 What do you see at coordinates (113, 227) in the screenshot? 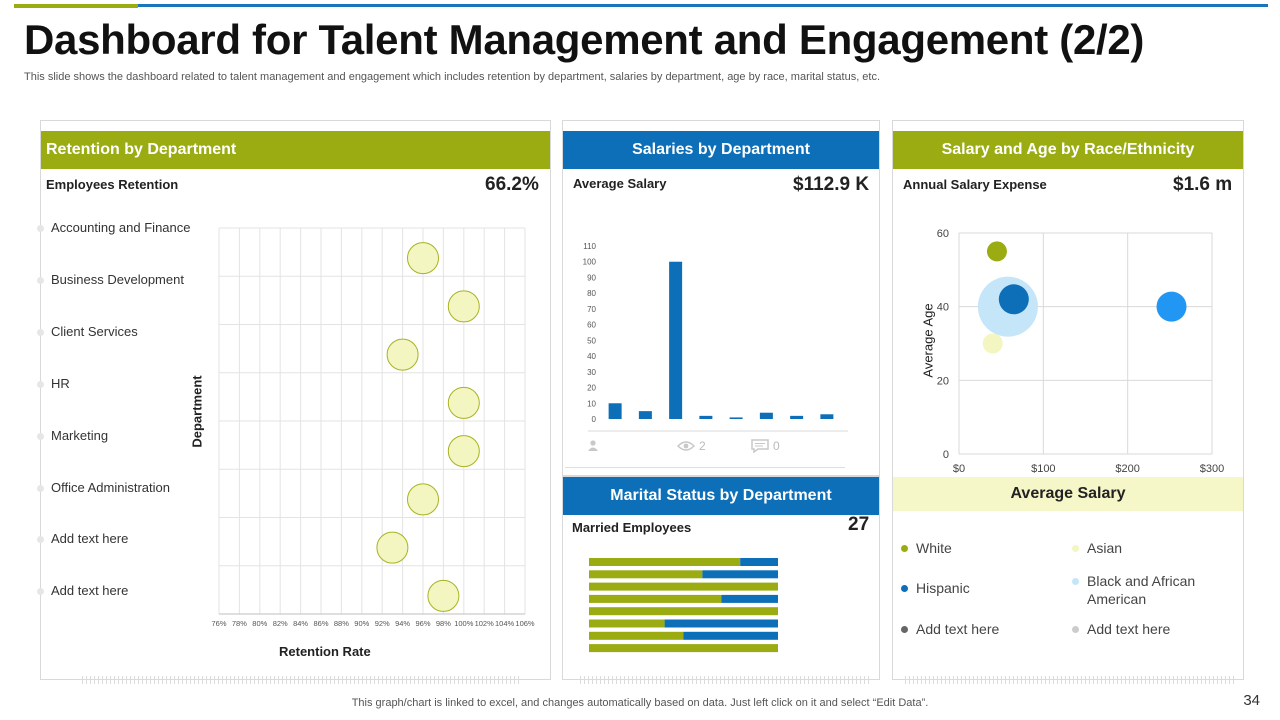
I see `department-label: Accounting and Finance` at bounding box center [113, 227].